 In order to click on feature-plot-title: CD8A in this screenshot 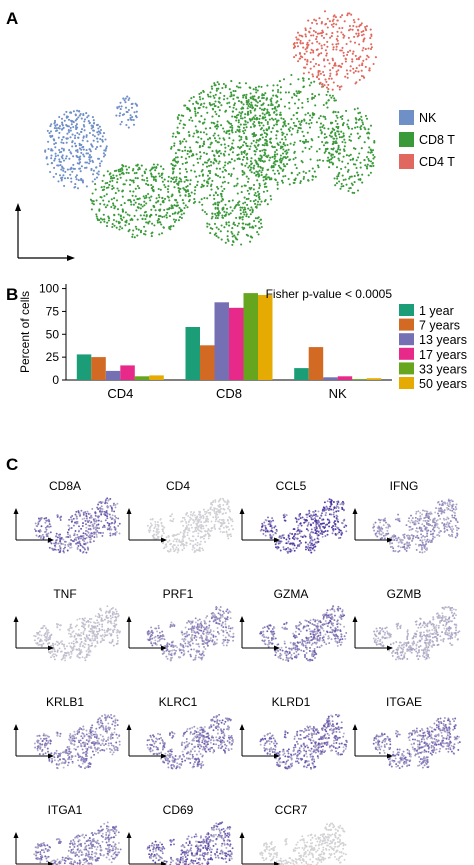, I will do `click(65, 486)`.